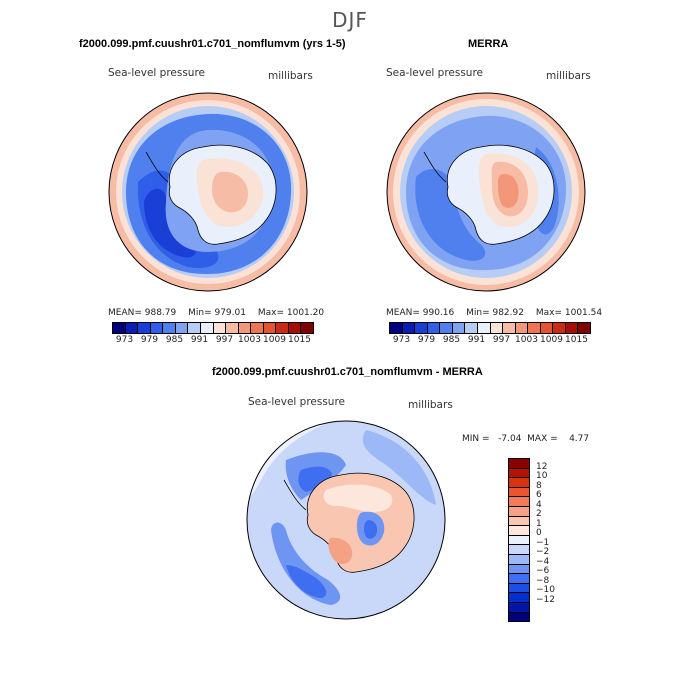 The image size is (700, 700). What do you see at coordinates (543, 552) in the screenshot?
I see `colorbar-tick-label: −2` at bounding box center [543, 552].